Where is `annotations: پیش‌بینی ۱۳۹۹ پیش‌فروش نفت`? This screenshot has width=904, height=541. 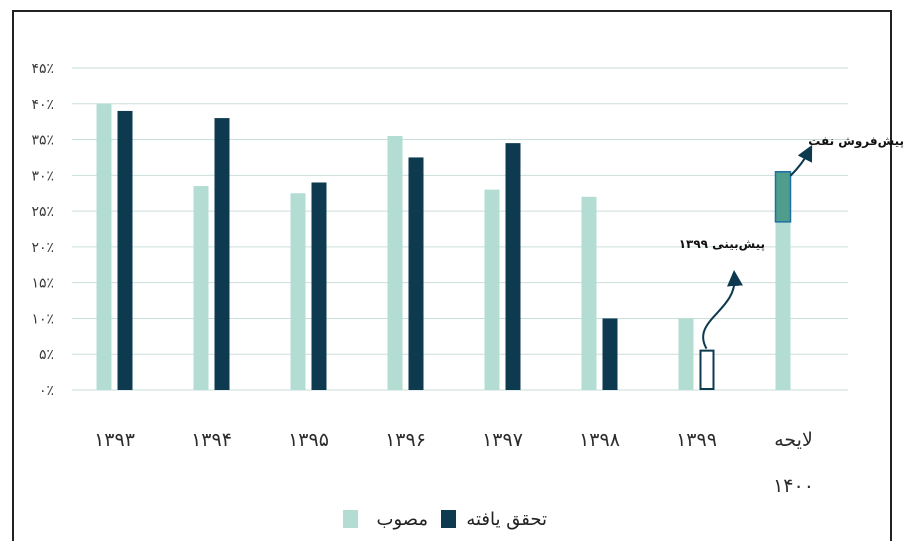
annotations: پیش‌بینی ۱۳۹۹ پیش‌فروش نفت is located at coordinates (791, 242).